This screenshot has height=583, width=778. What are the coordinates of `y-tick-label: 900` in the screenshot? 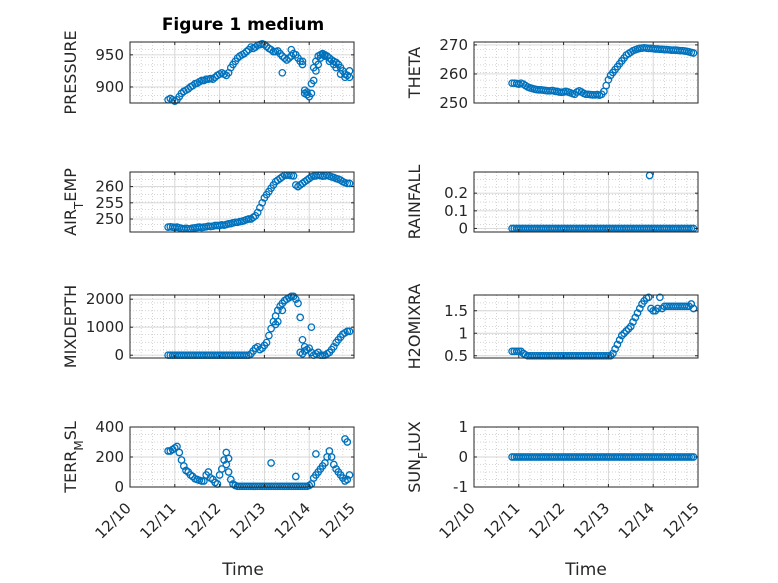 It's located at (109, 87).